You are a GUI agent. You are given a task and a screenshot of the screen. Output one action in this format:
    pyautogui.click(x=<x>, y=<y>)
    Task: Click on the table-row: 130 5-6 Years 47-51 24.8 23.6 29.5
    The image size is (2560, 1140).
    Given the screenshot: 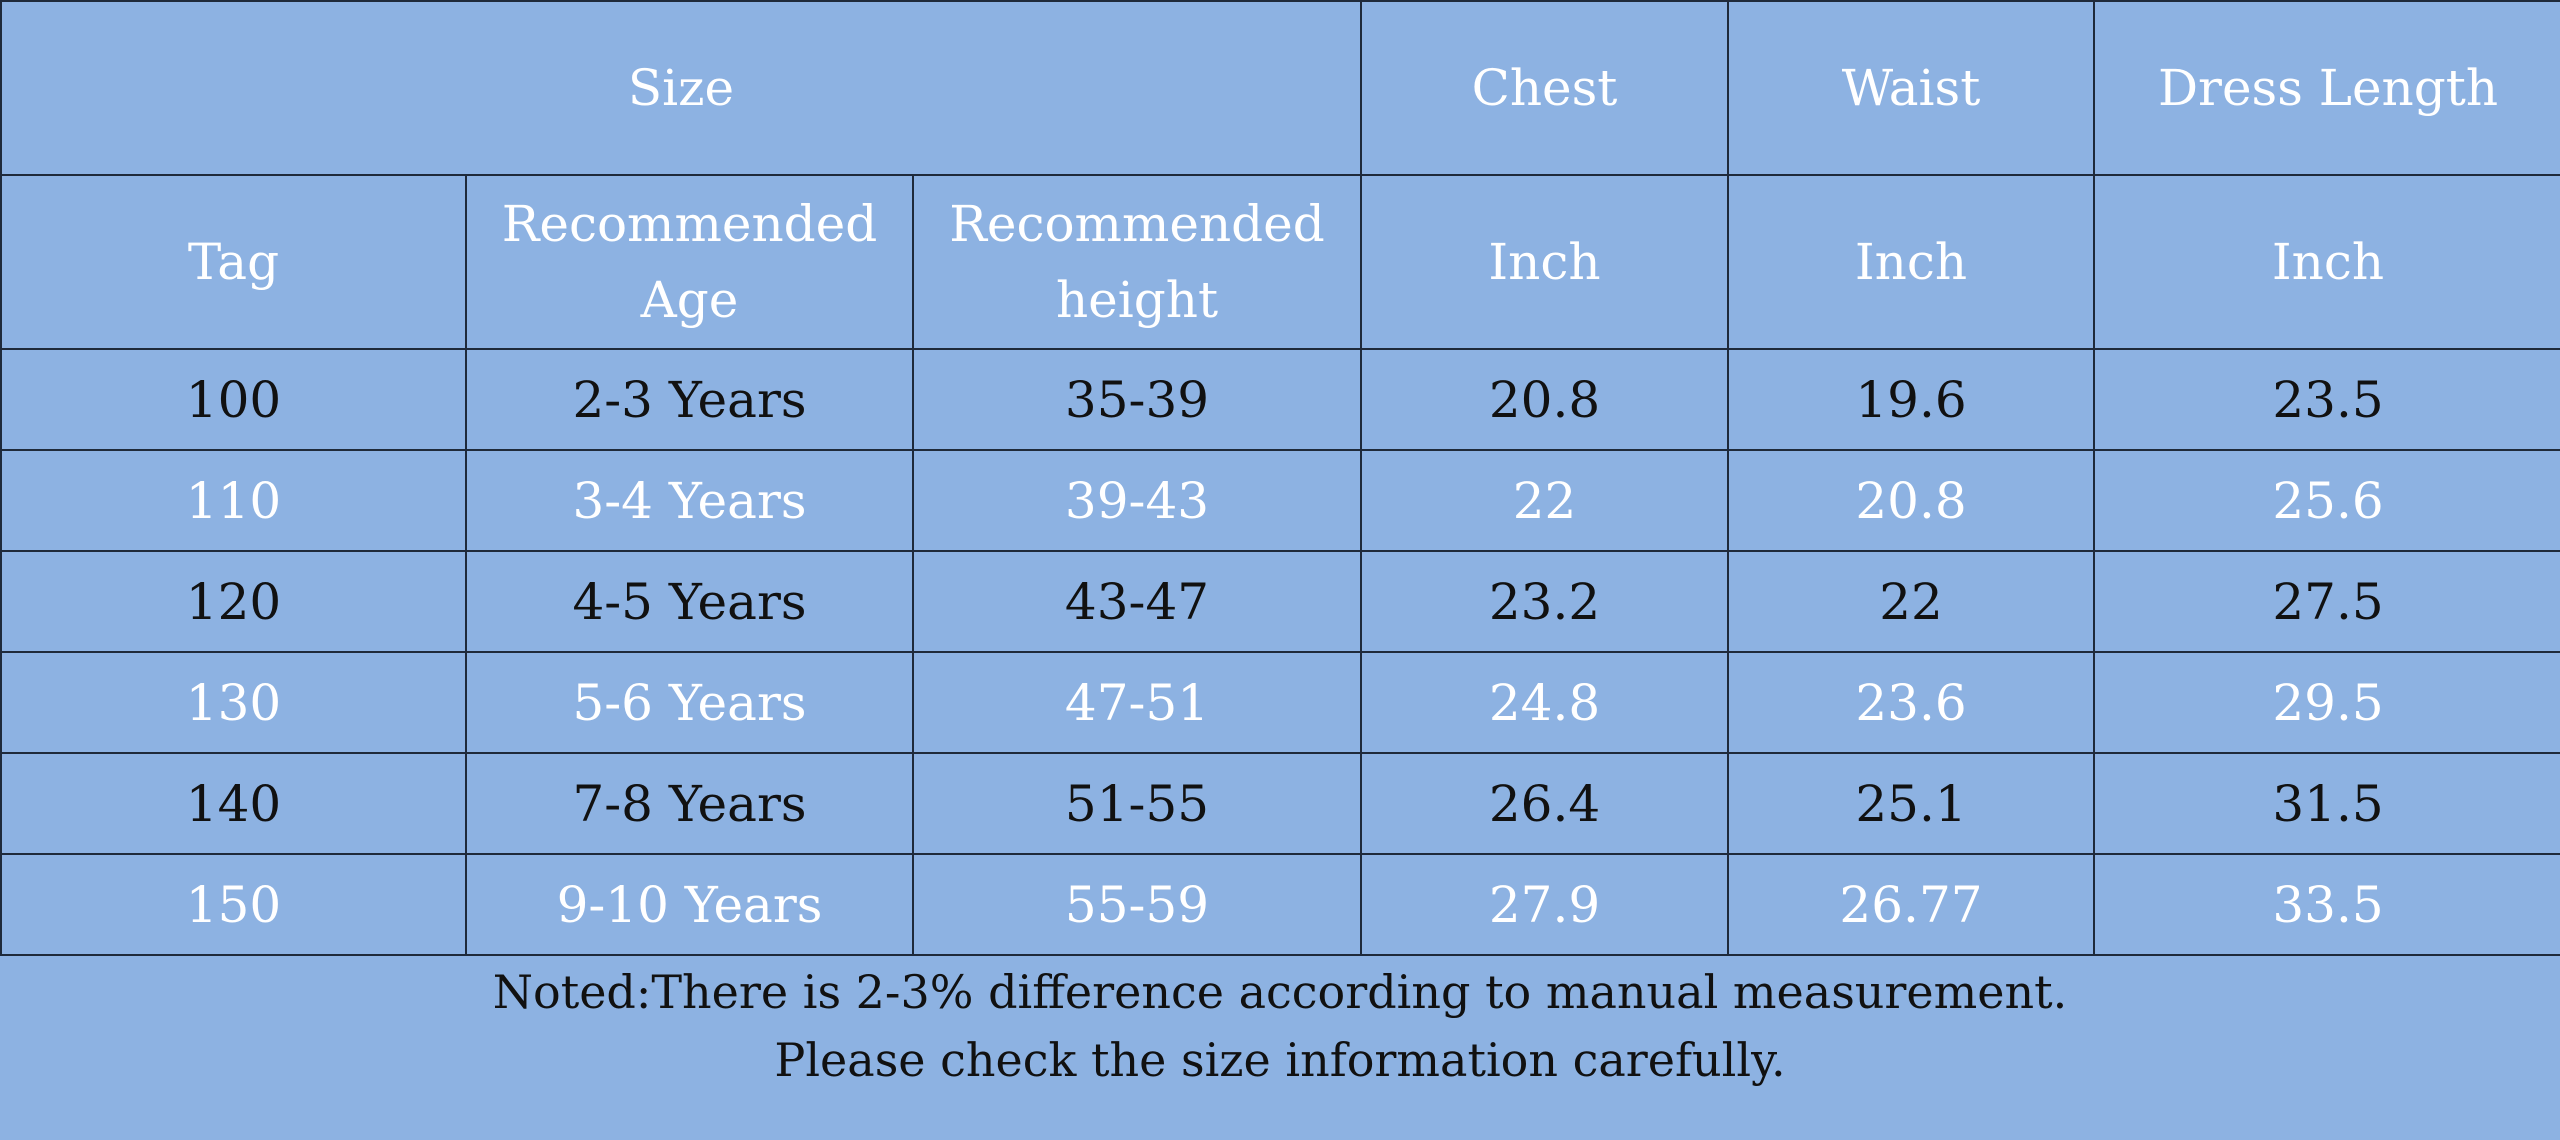 What is the action you would take?
    pyautogui.click(x=1280, y=702)
    